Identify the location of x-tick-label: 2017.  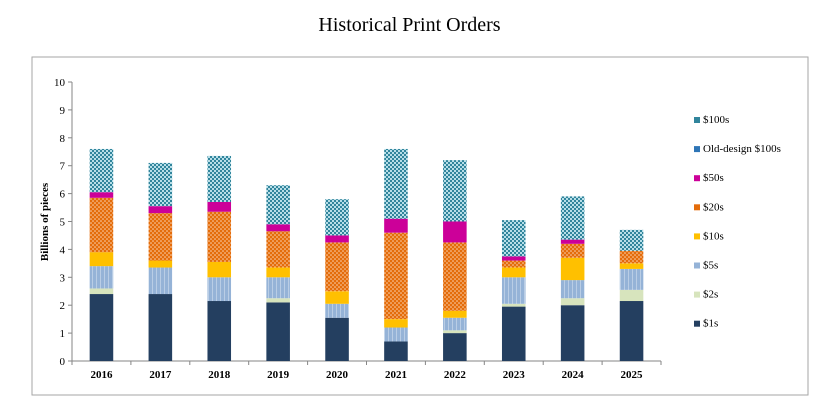
(160, 375).